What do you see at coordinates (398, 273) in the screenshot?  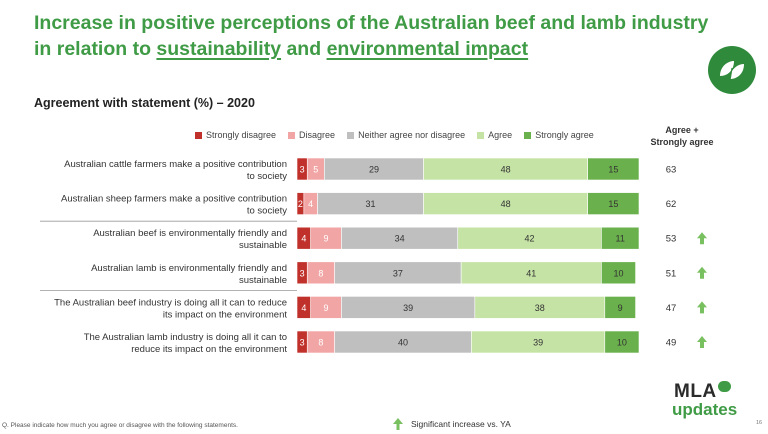 I see `data-label: 37` at bounding box center [398, 273].